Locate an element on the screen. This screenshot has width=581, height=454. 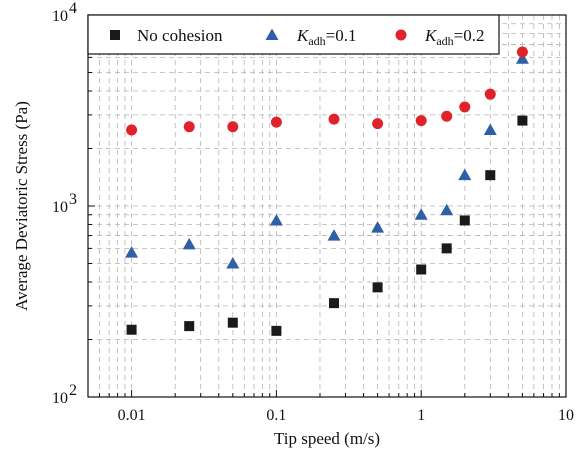
x-tick-label: 10 is located at coordinates (566, 415).